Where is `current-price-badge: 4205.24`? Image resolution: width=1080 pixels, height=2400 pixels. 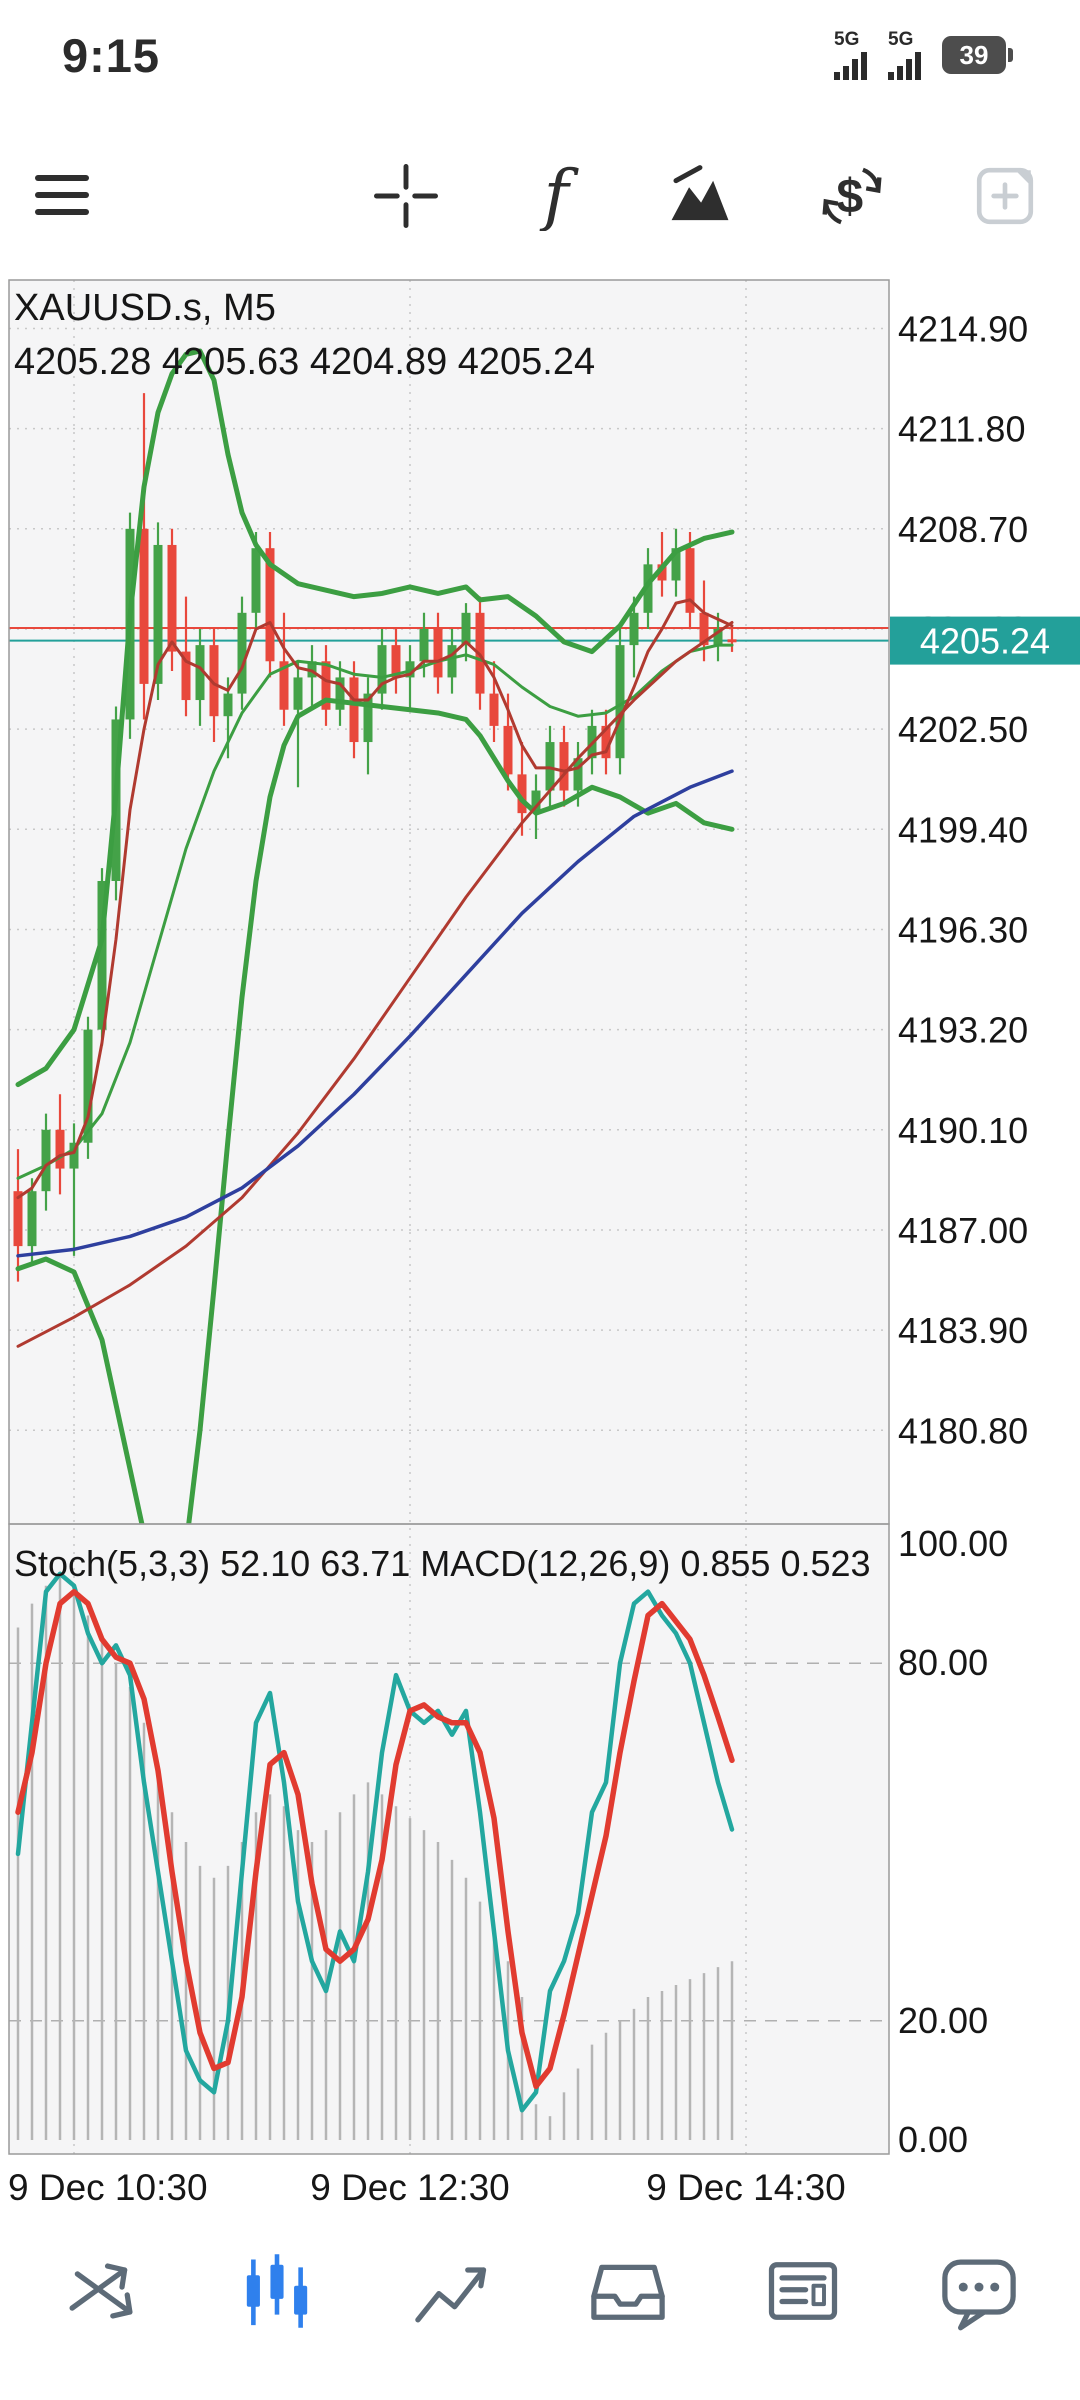 current-price-badge: 4205.24 is located at coordinates (985, 640).